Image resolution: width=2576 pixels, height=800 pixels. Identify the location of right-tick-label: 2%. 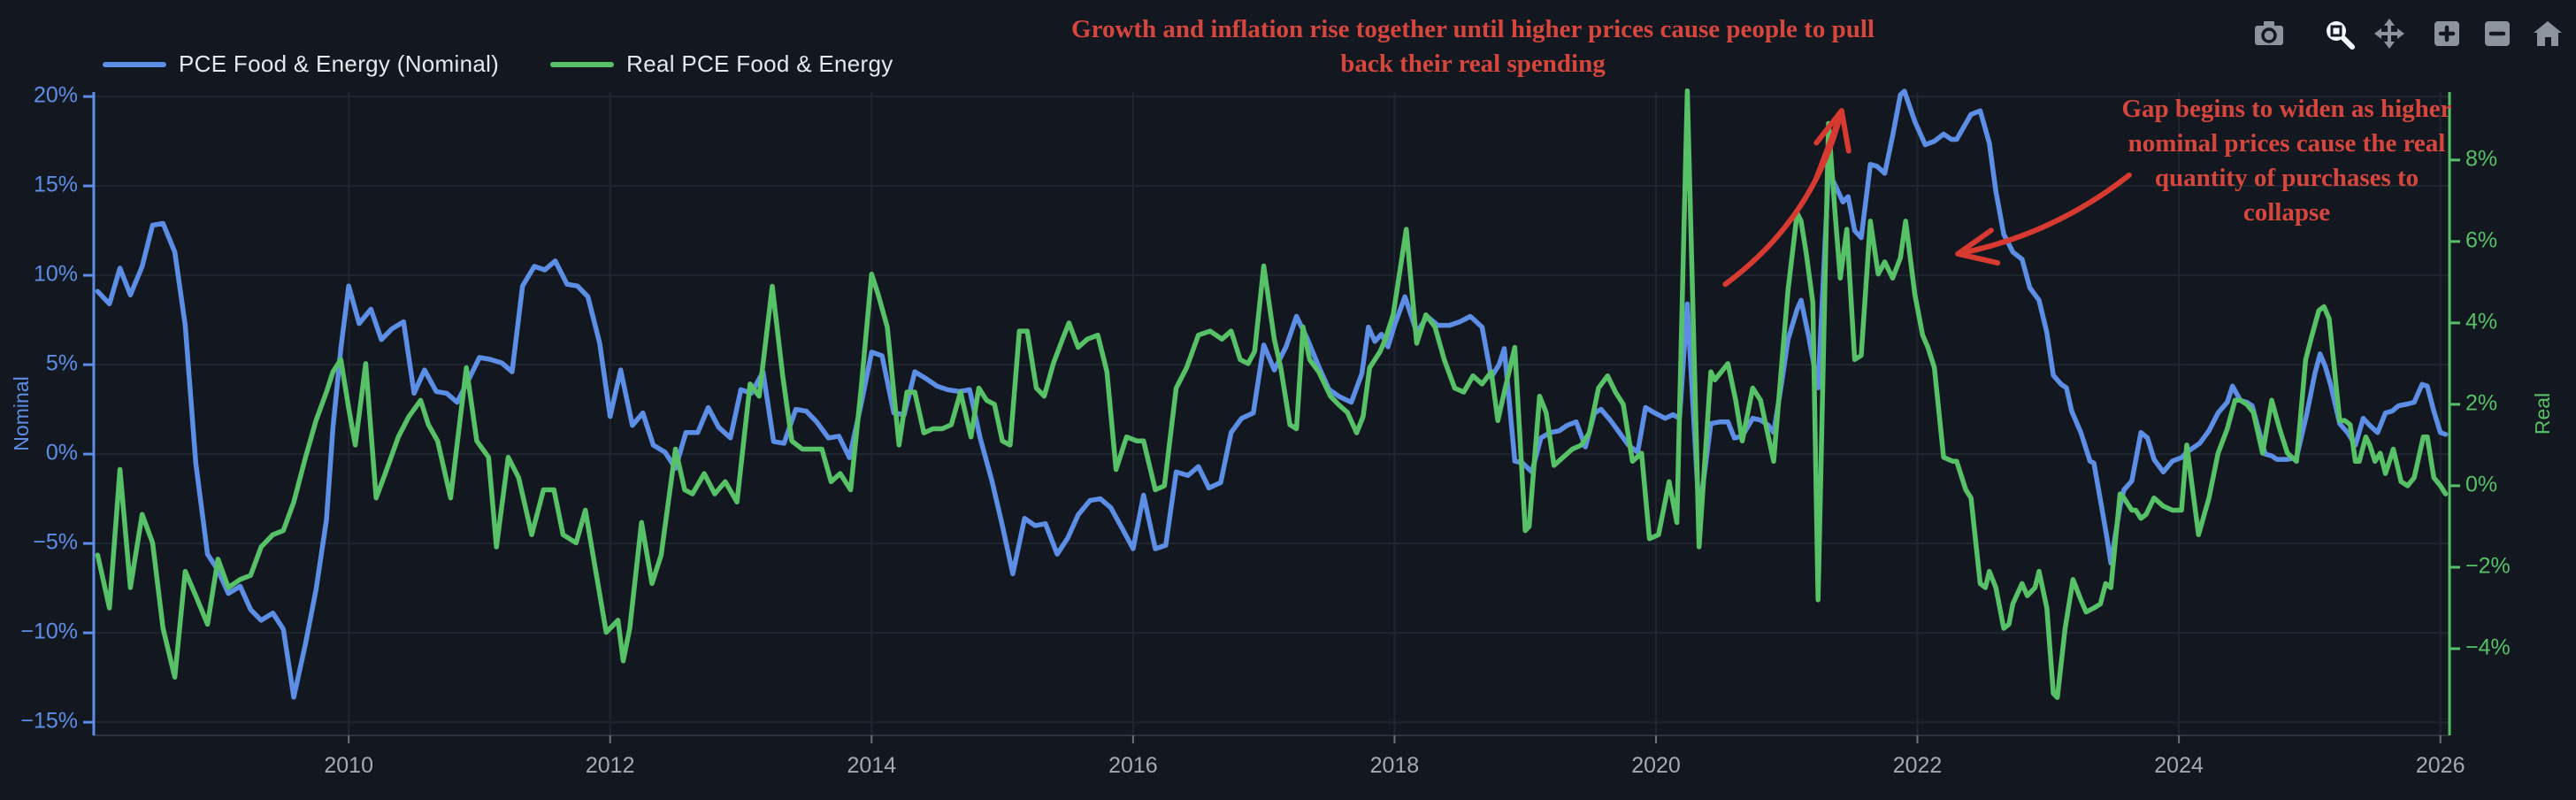
(2481, 403).